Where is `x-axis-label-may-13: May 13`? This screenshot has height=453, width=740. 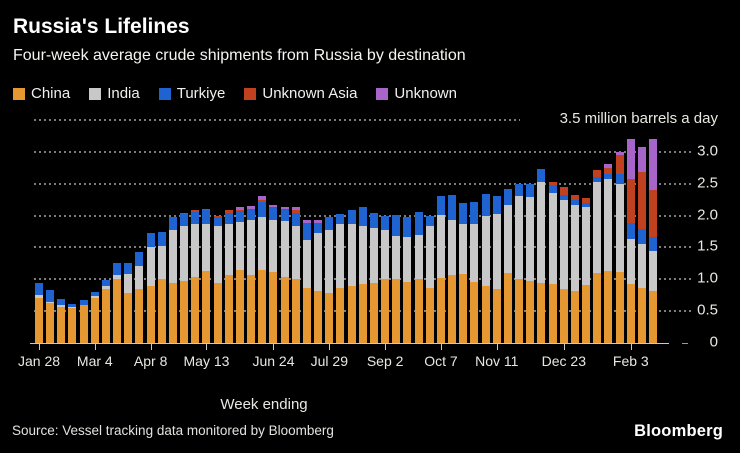
x-axis-label-may-13: May 13 is located at coordinates (206, 361).